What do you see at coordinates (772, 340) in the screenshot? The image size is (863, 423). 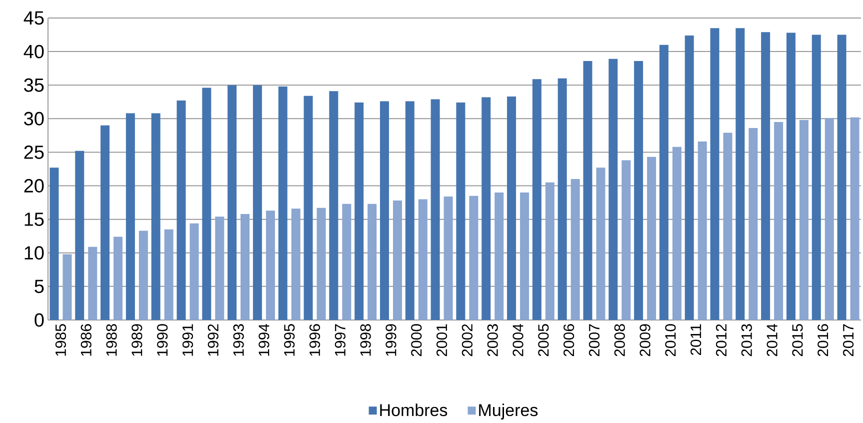 I see `x-tick-label: 2014` at bounding box center [772, 340].